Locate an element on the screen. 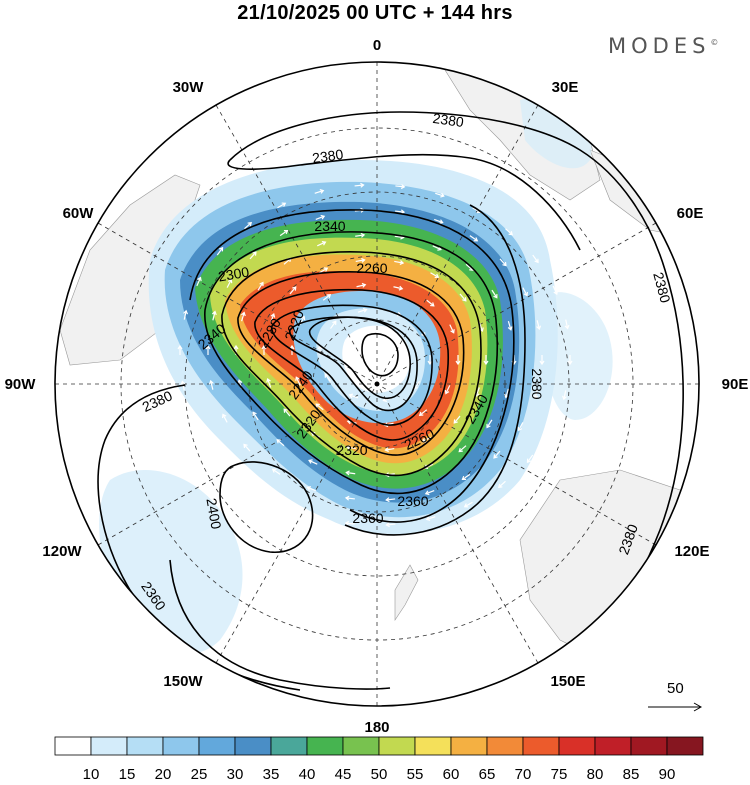 This screenshot has width=750, height=785. colorbar-label: 15 is located at coordinates (127, 774).